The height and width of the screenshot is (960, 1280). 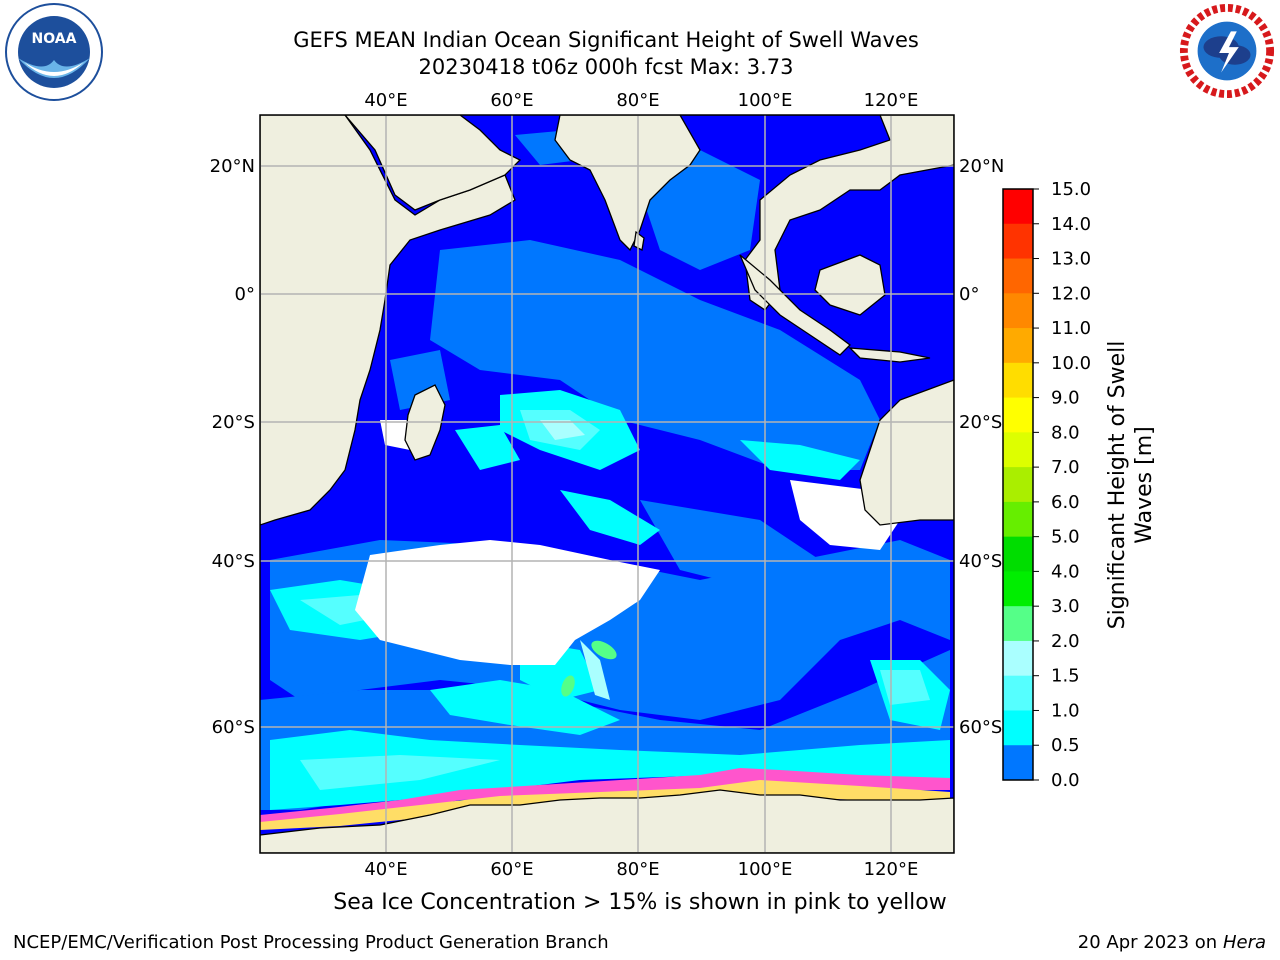 What do you see at coordinates (1144, 484) in the screenshot?
I see `colorbar-label-line2: Waves [m]` at bounding box center [1144, 484].